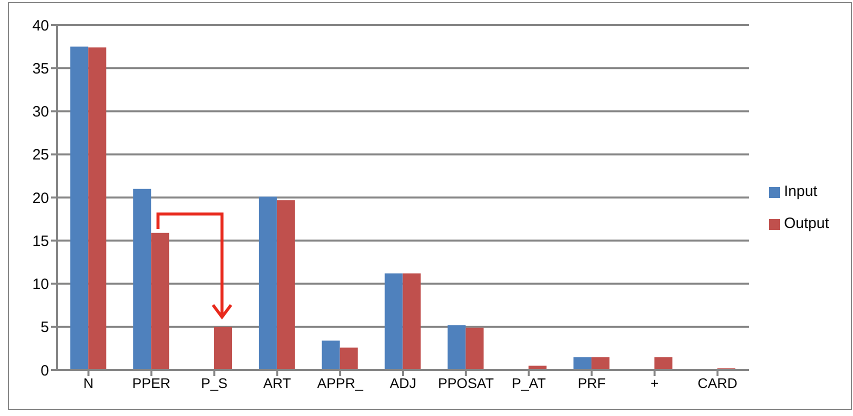 This screenshot has width=853, height=416. I want to click on y-tick-label: 15, so click(40, 241).